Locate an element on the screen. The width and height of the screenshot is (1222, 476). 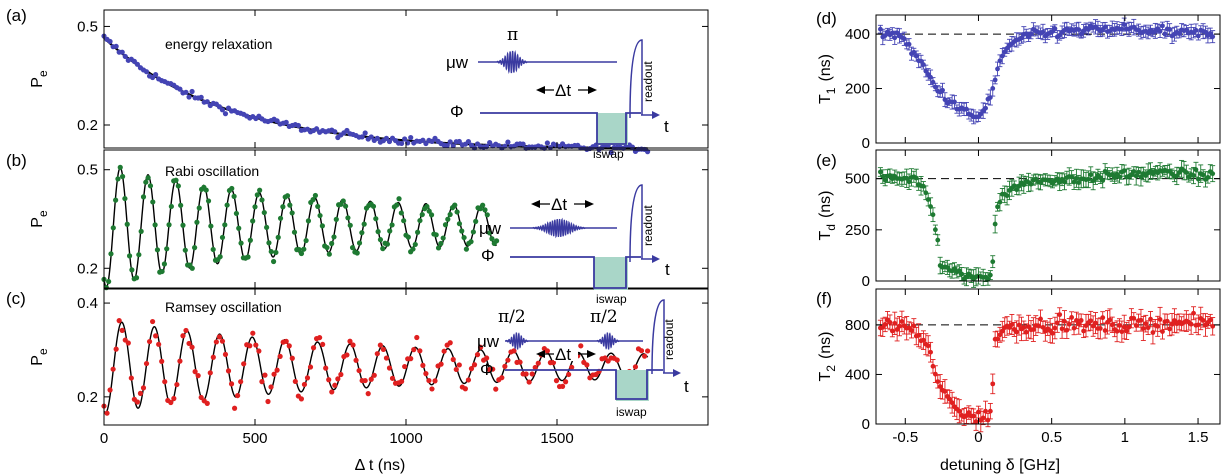
t-label-a: t is located at coordinates (666, 126).